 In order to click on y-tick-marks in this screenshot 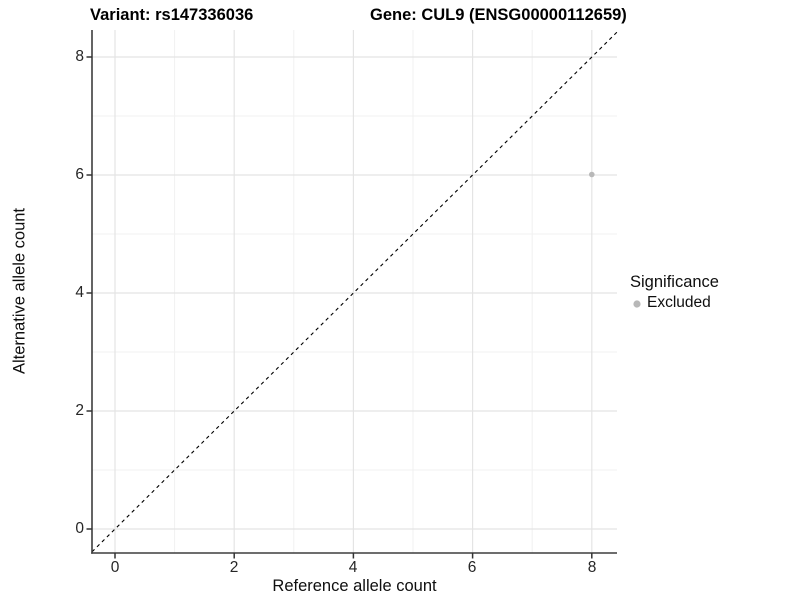, I will do `click(89, 293)`.